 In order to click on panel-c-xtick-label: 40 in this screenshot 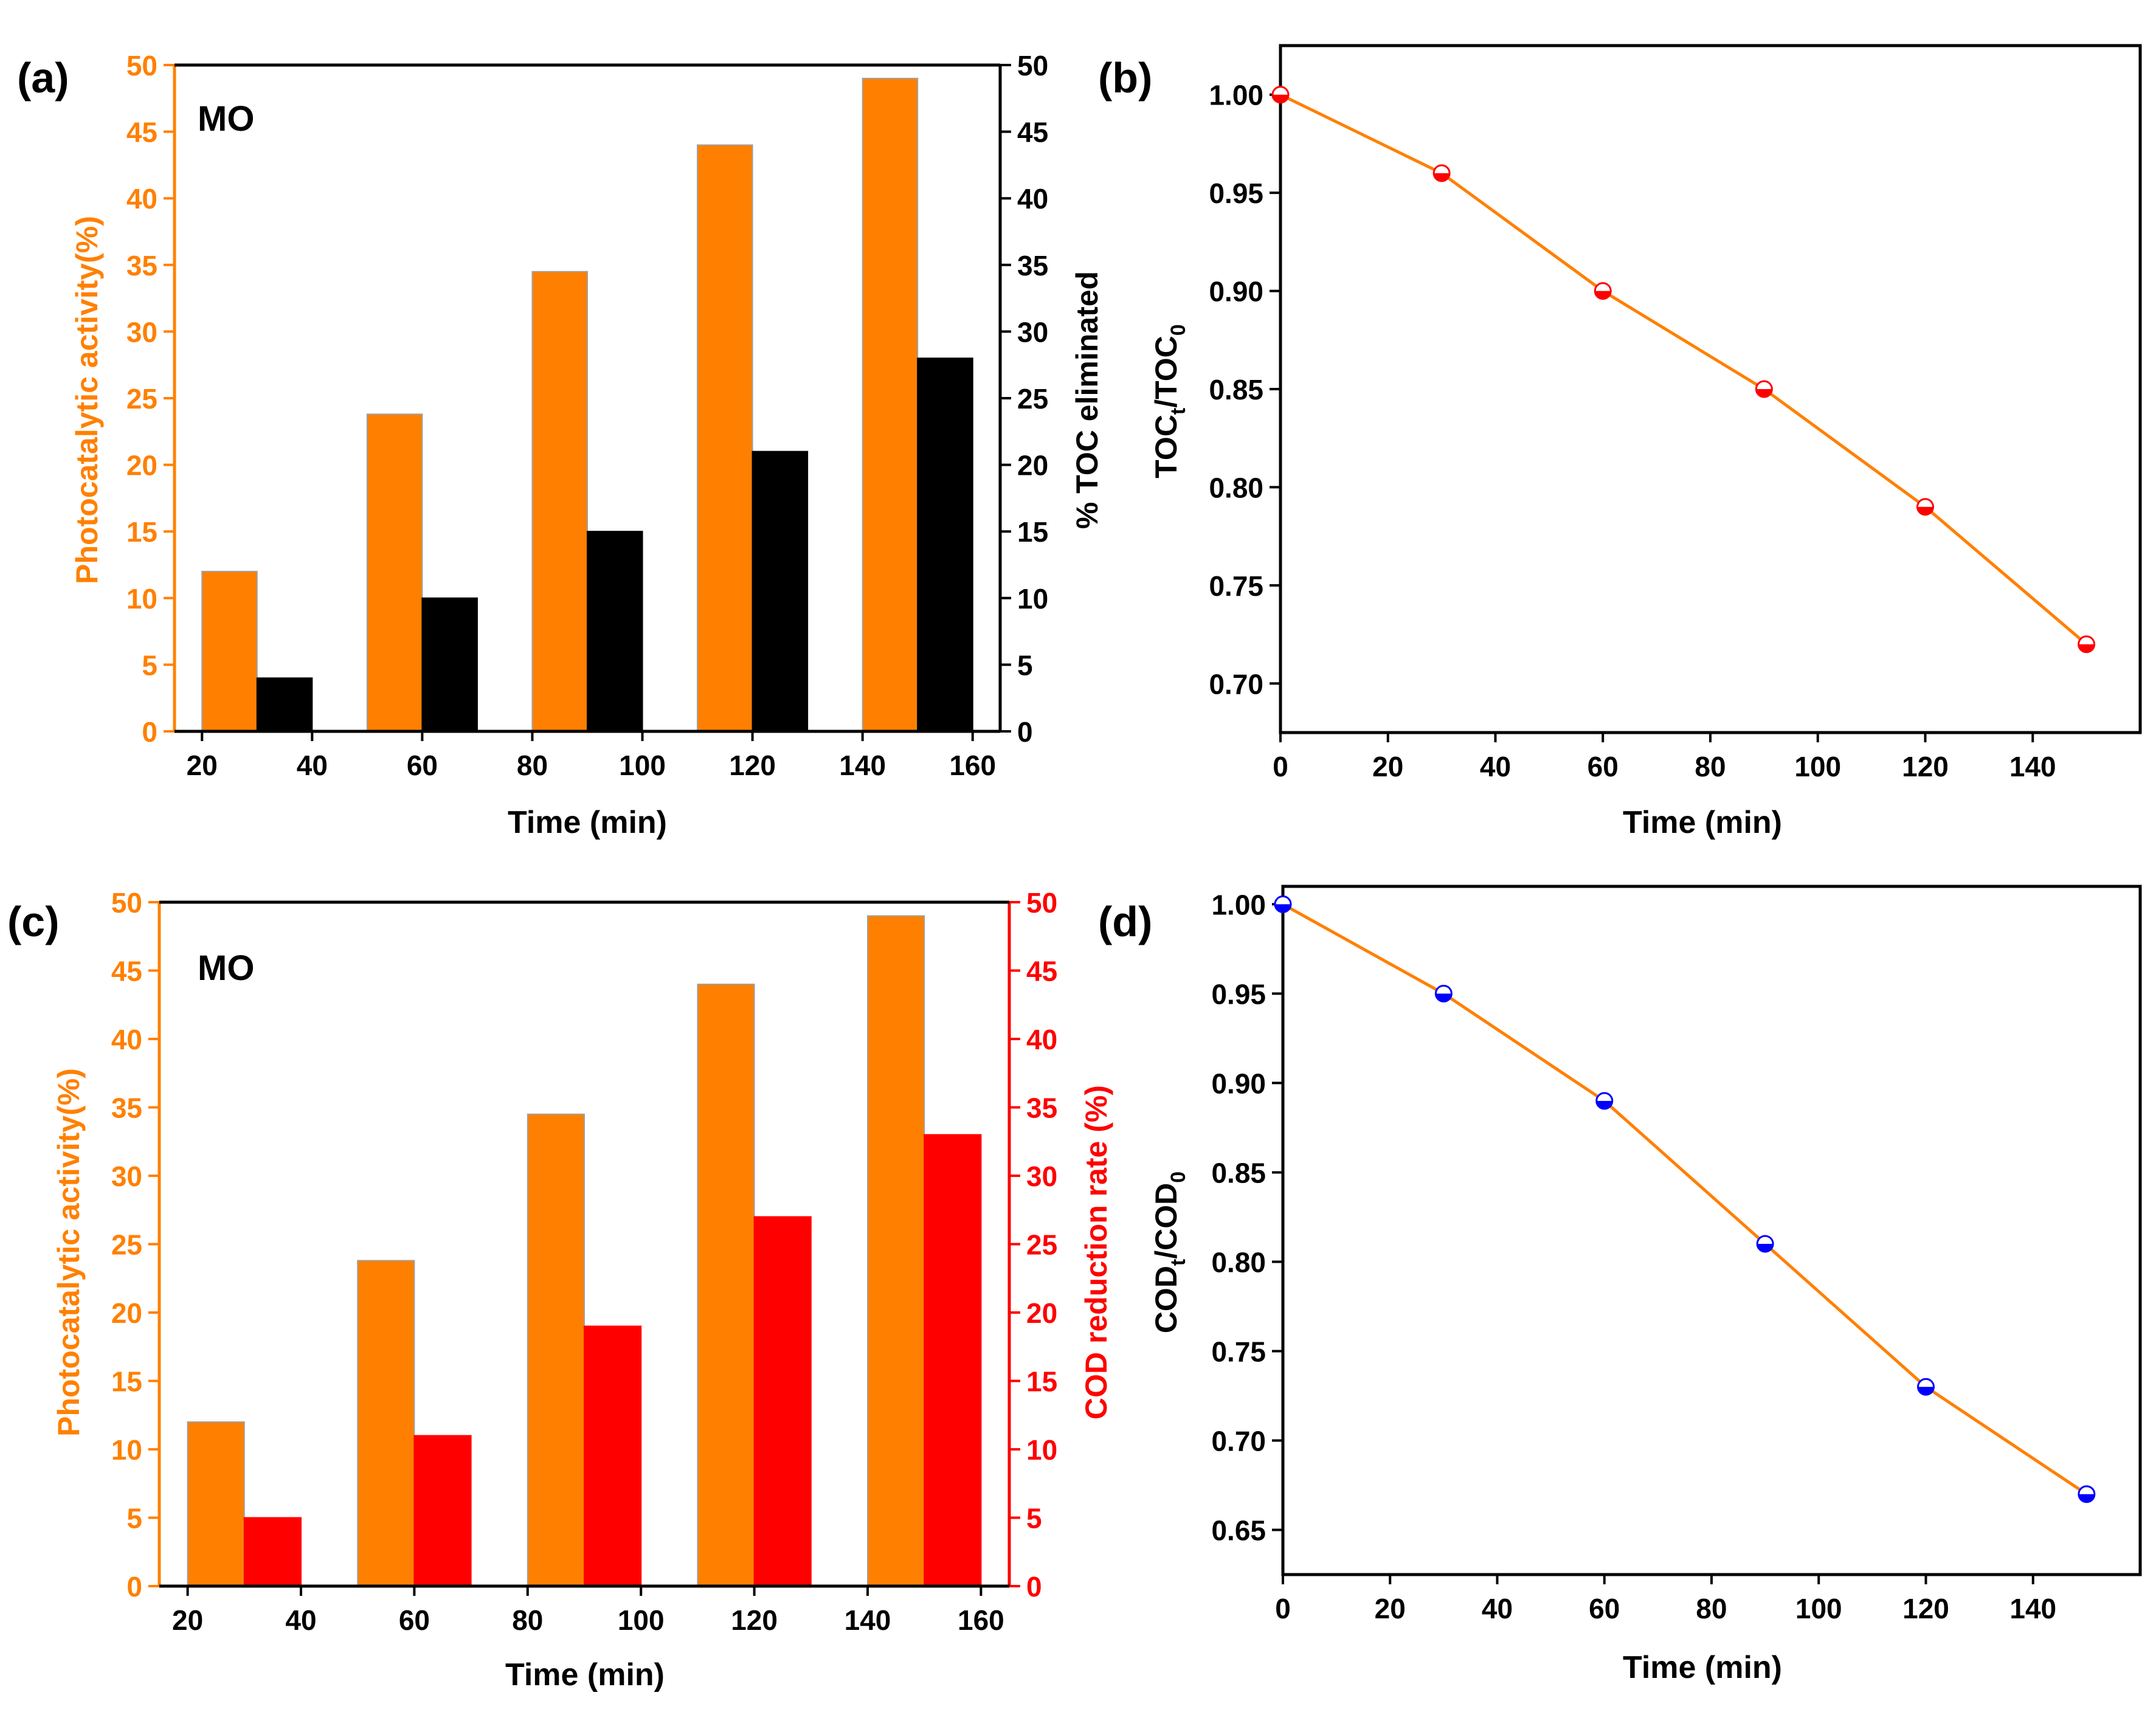, I will do `click(301, 1620)`.